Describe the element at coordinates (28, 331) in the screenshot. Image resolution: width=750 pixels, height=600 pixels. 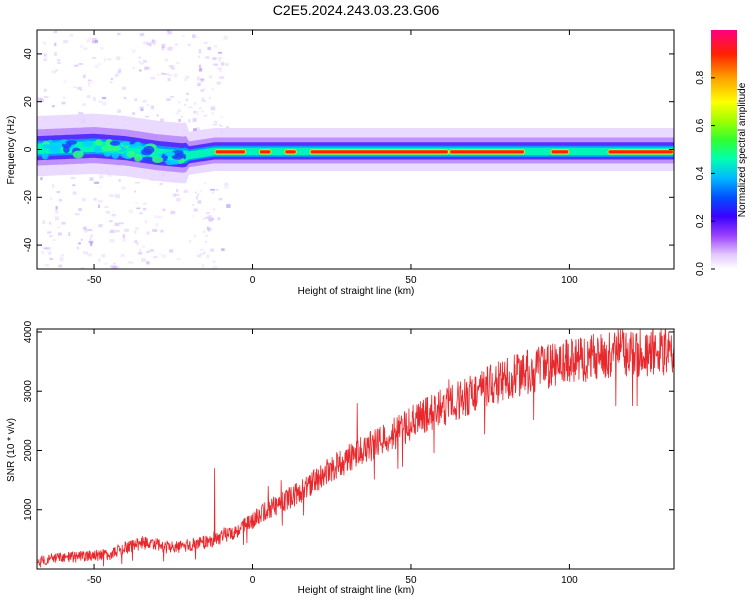
I see `y-tick-label: 4000` at that location.